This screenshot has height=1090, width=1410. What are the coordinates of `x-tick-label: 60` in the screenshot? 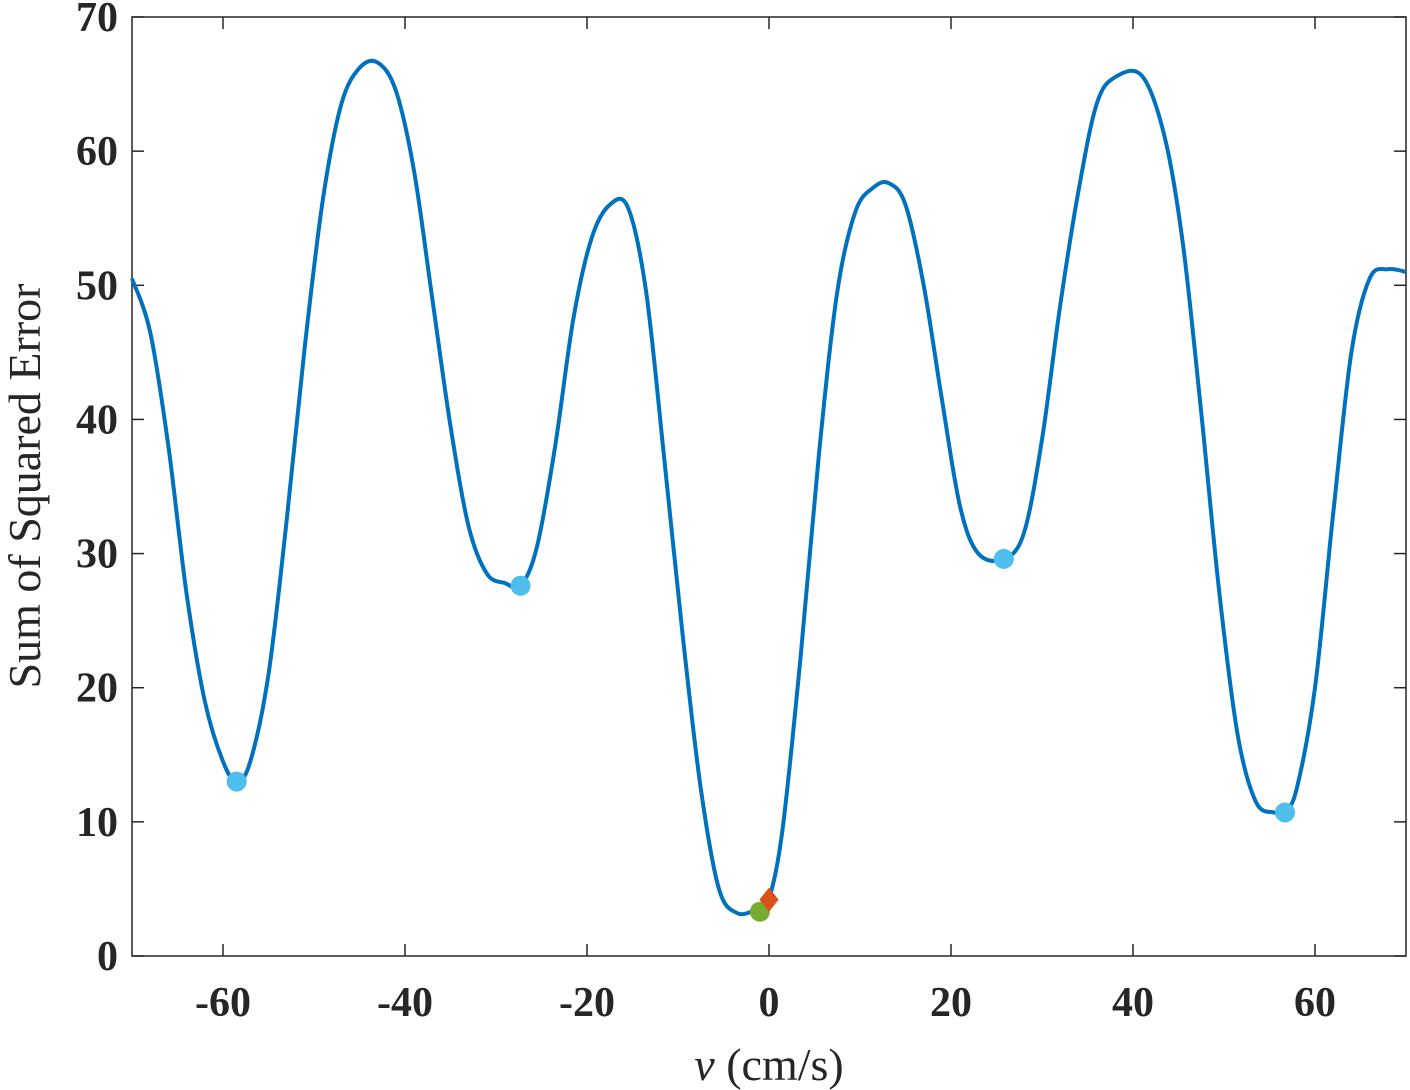 It's located at (1315, 1003).